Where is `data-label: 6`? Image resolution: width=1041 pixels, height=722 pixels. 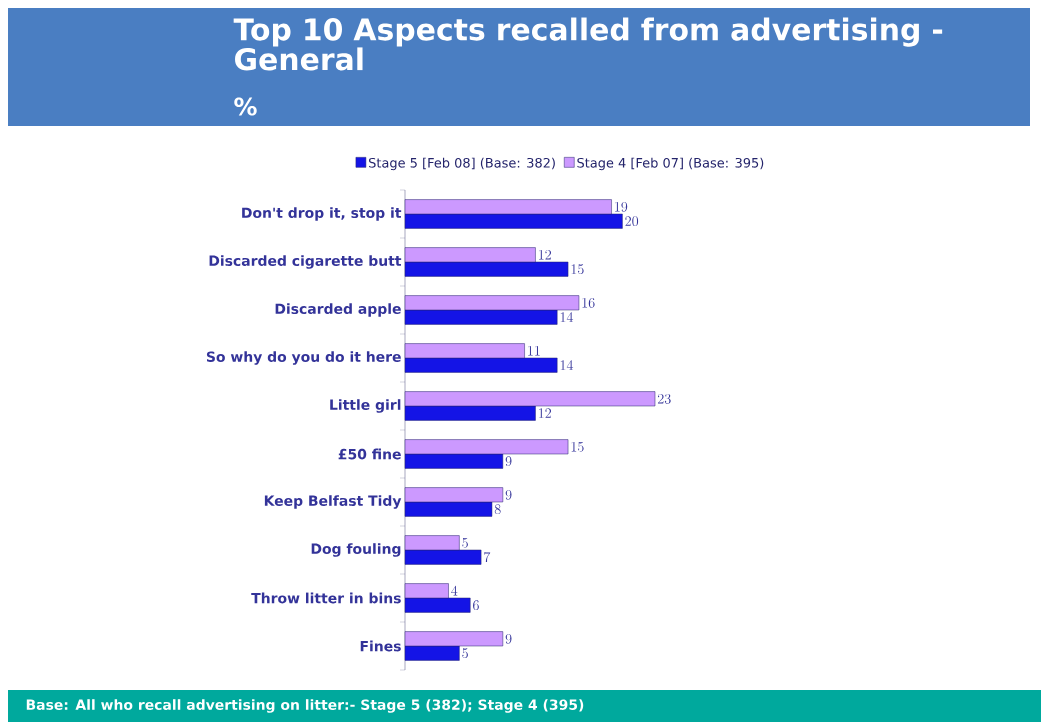 data-label: 6 is located at coordinates (476, 605).